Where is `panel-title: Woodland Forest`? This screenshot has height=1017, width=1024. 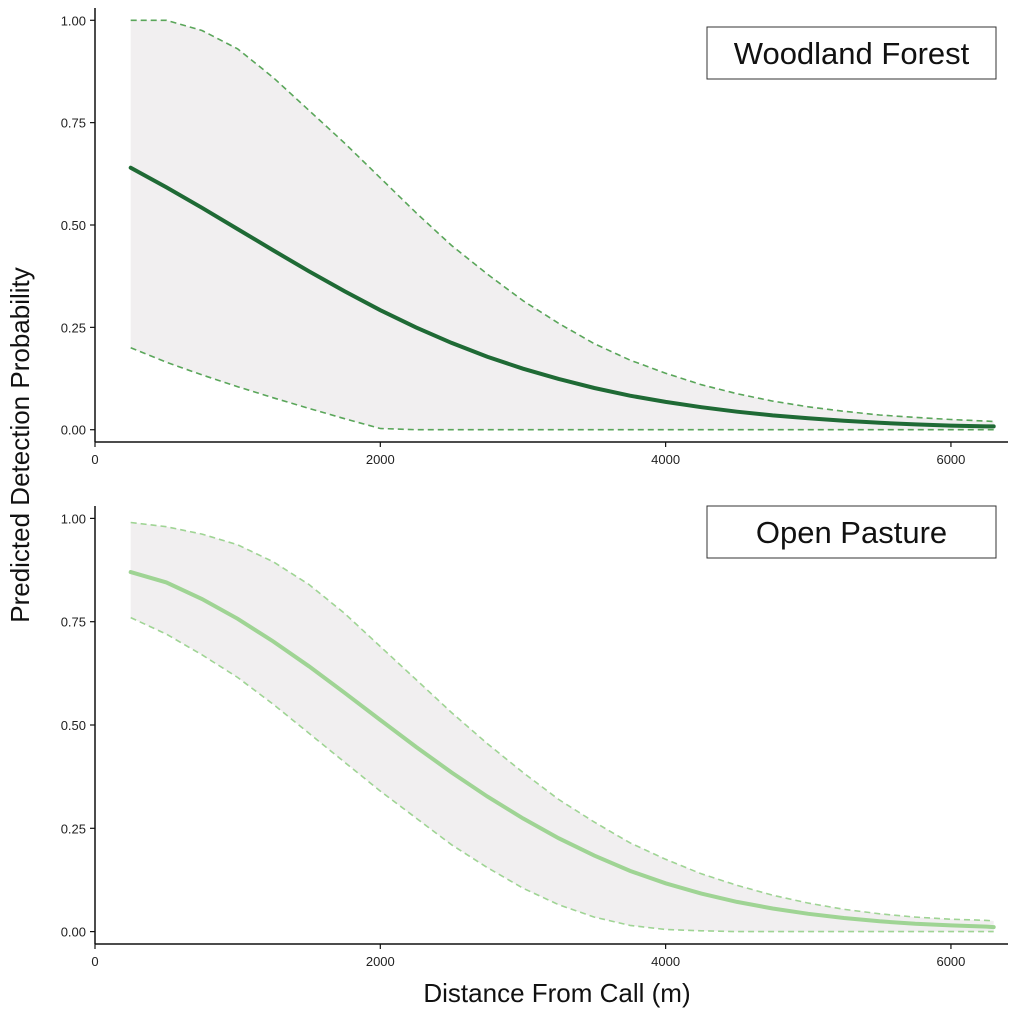
panel-title: Woodland Forest is located at coordinates (852, 53).